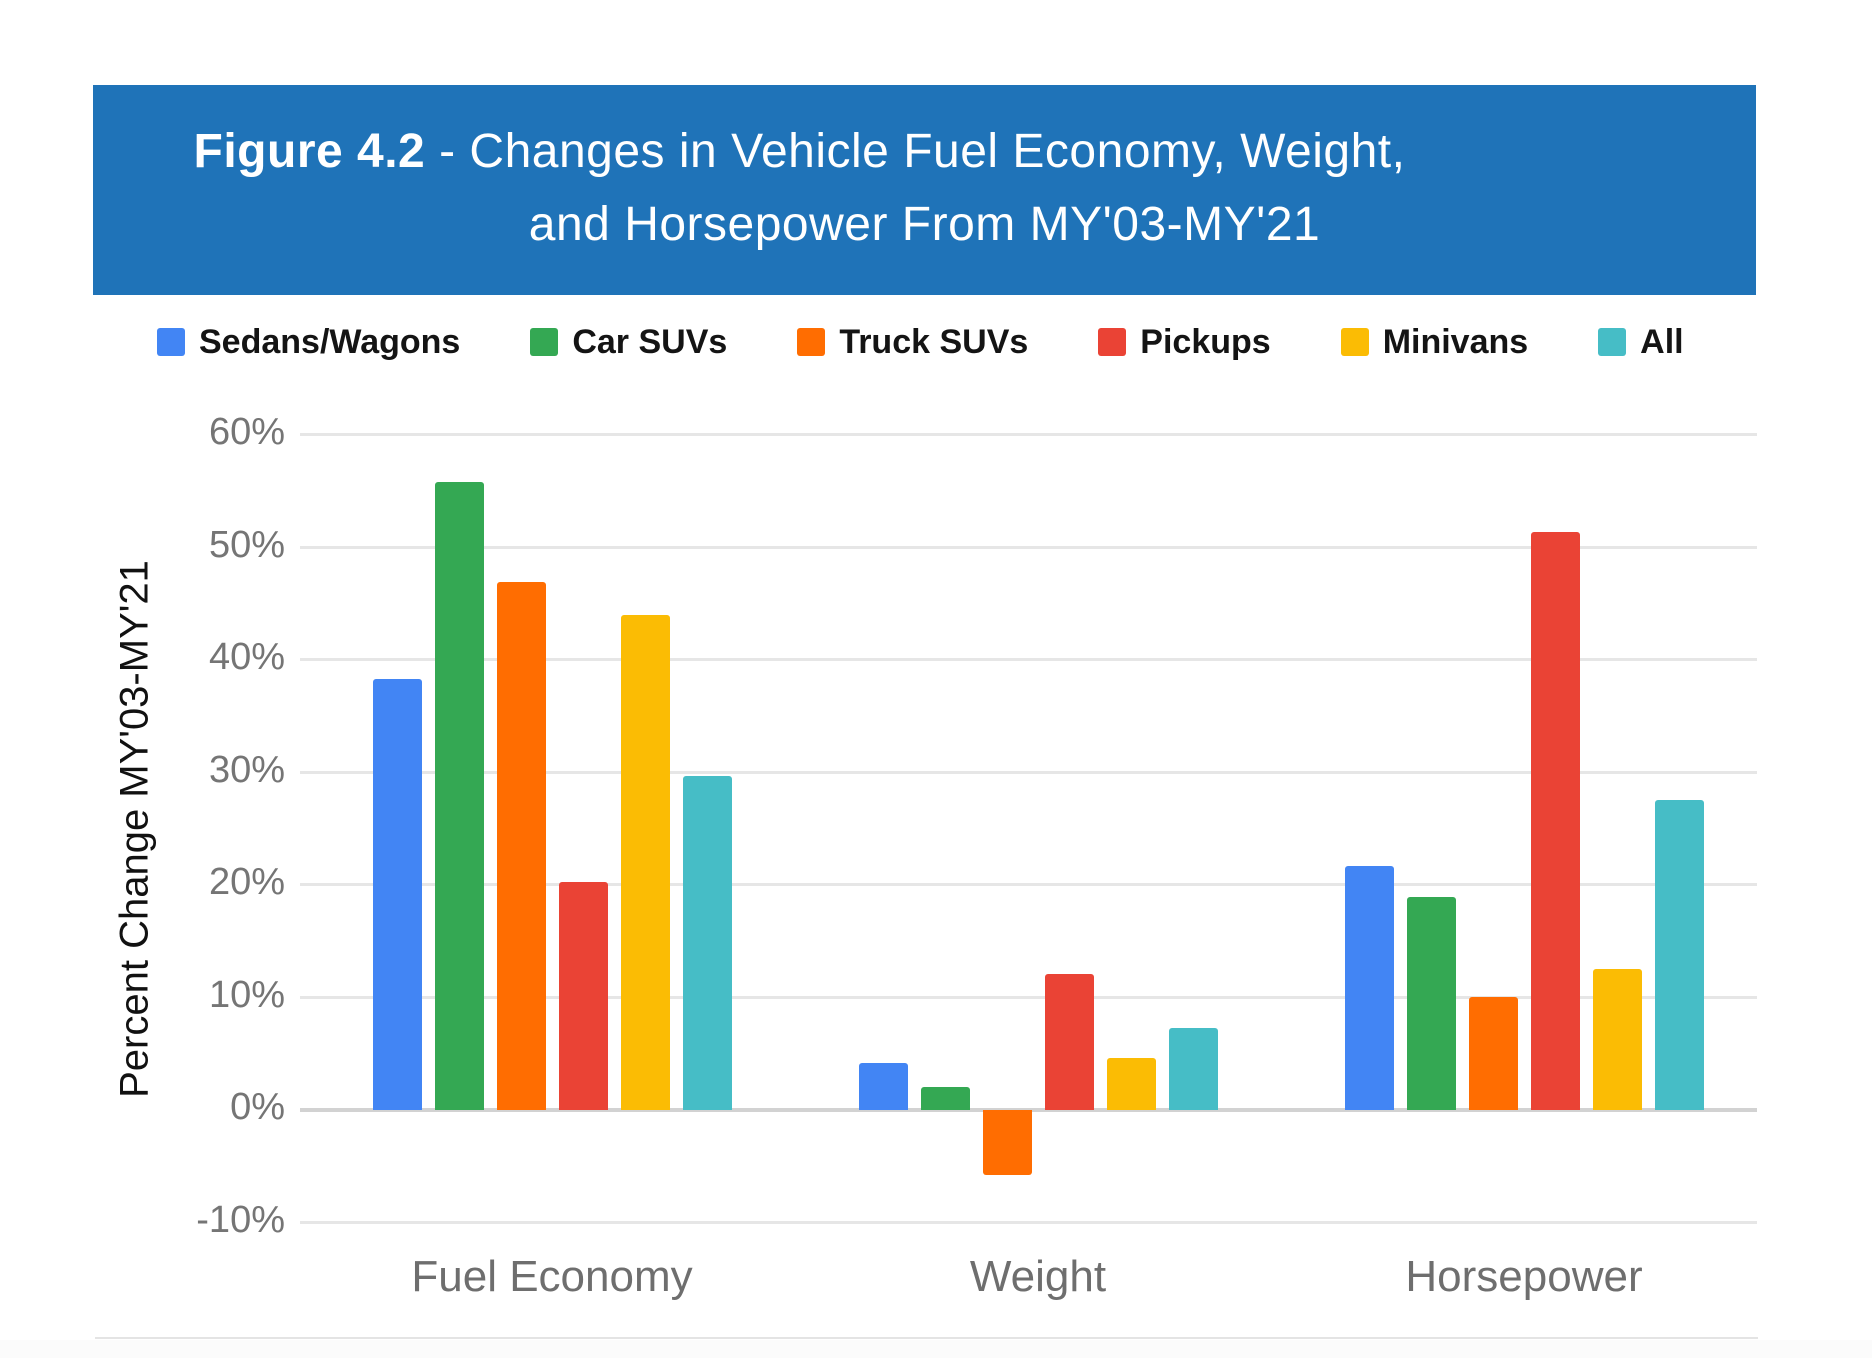  Describe the element at coordinates (1069, 1042) in the screenshot. I see `bar-pickups-weight` at that location.